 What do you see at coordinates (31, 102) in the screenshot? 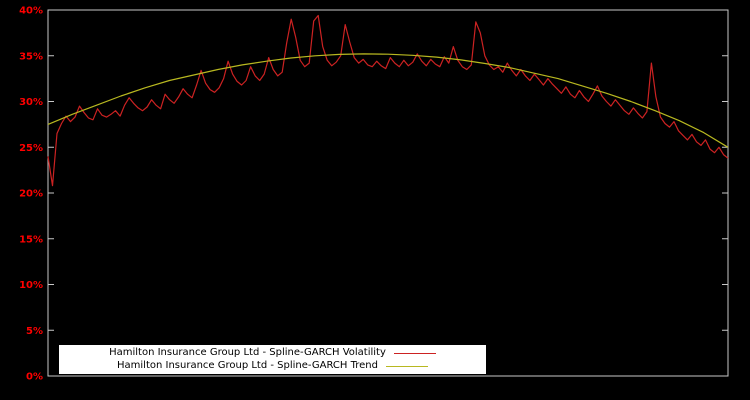
I see `y-tick-label: 30%` at bounding box center [31, 102].